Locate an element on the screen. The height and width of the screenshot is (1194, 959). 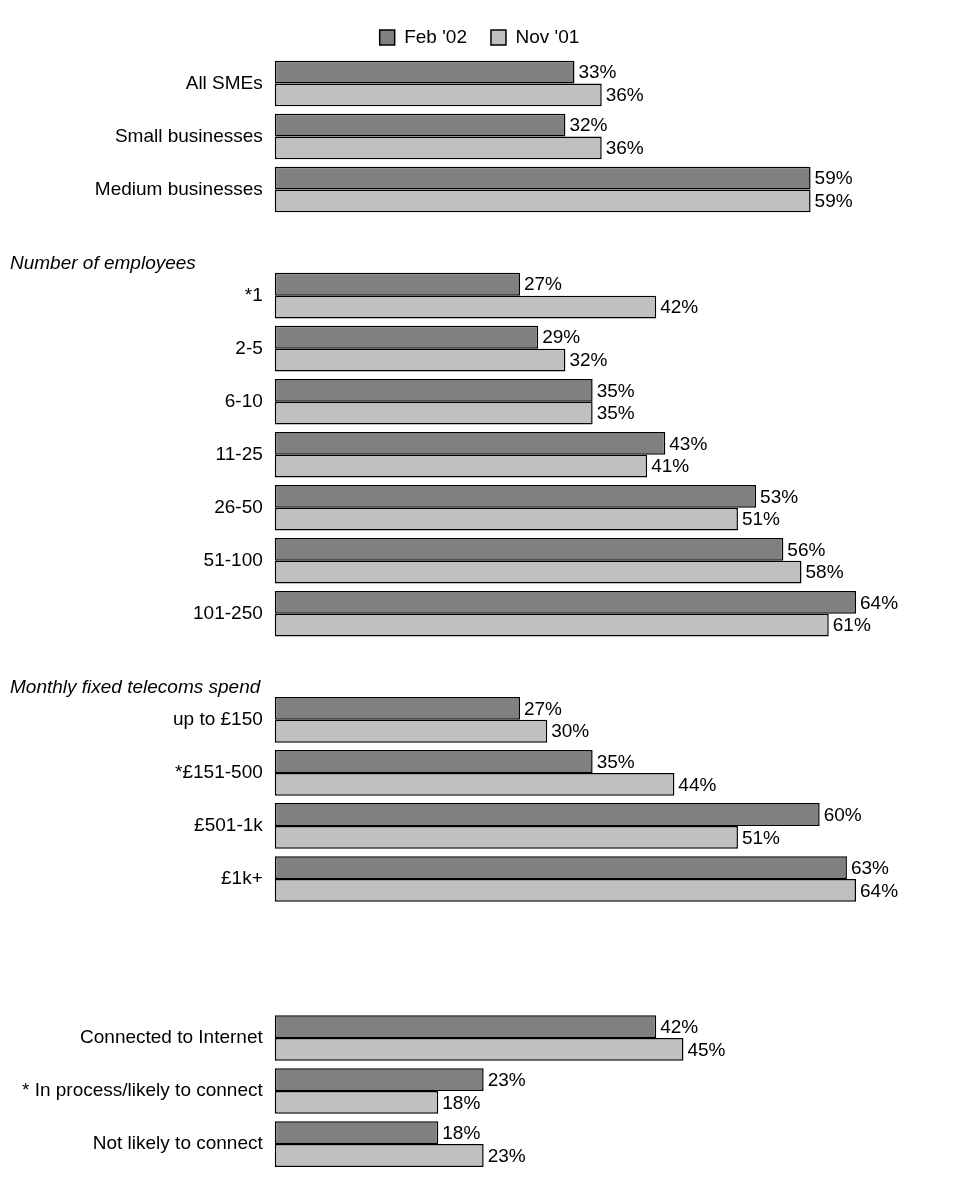
data-label: 41% is located at coordinates (670, 466).